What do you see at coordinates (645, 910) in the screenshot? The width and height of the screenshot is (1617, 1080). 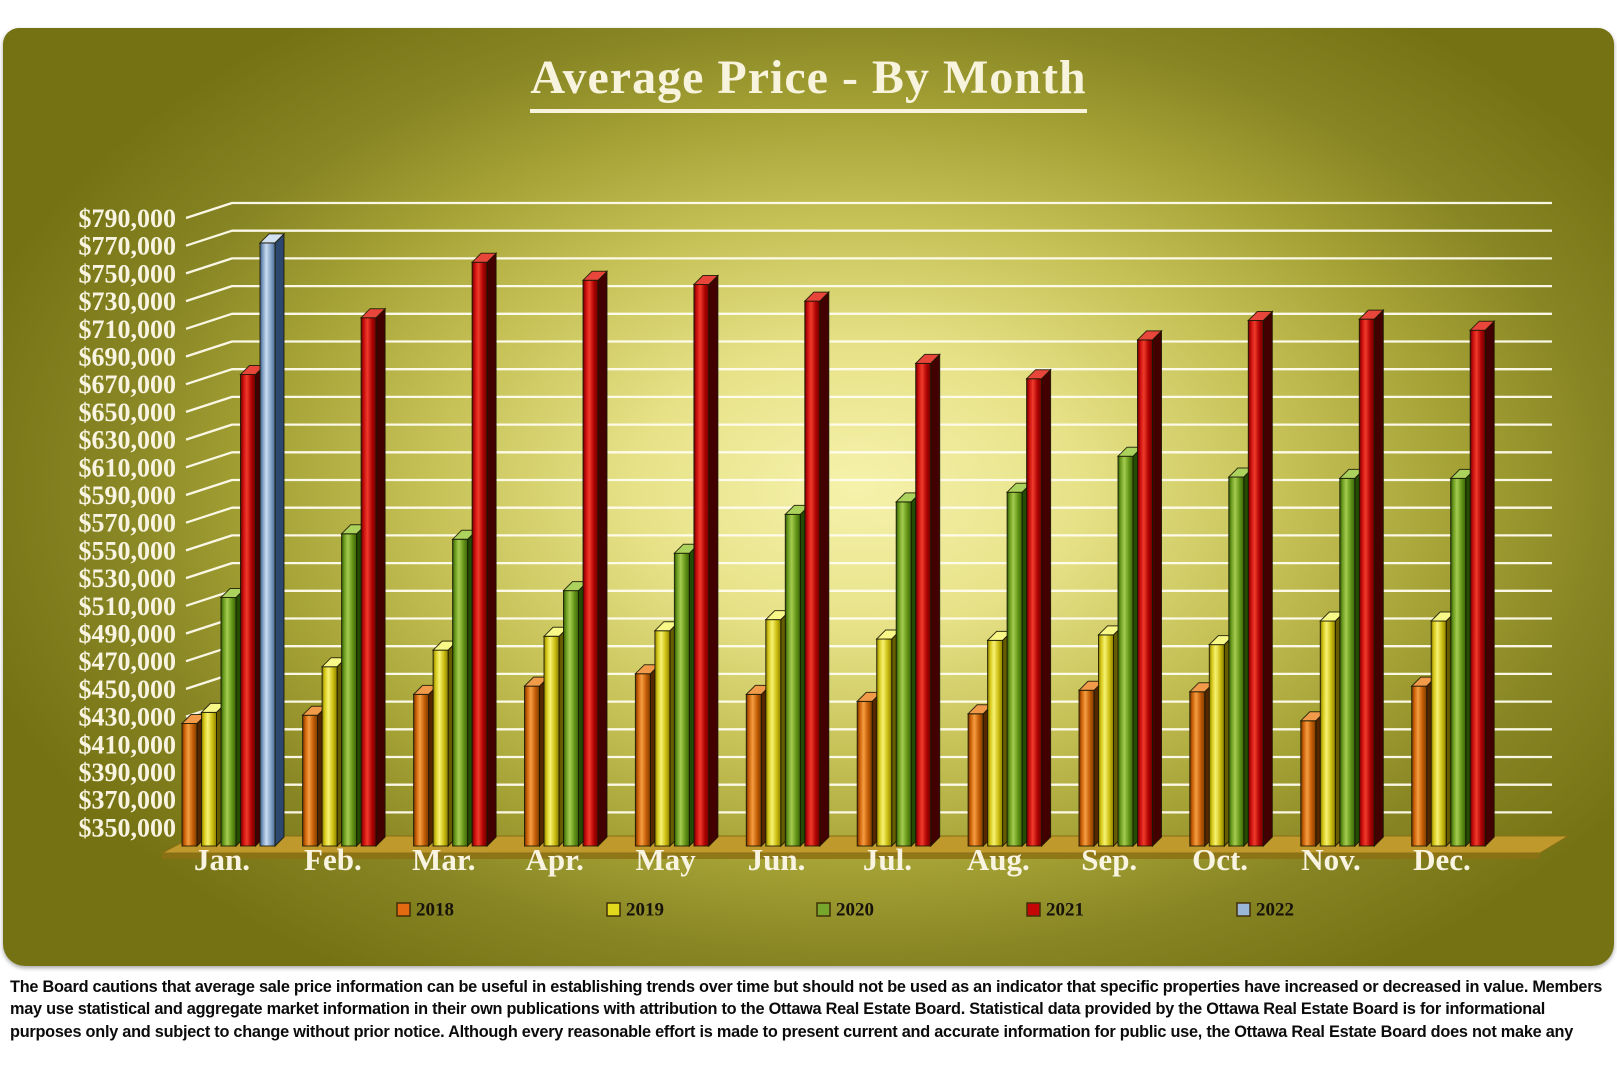 I see `legend-label: 2019` at bounding box center [645, 910].